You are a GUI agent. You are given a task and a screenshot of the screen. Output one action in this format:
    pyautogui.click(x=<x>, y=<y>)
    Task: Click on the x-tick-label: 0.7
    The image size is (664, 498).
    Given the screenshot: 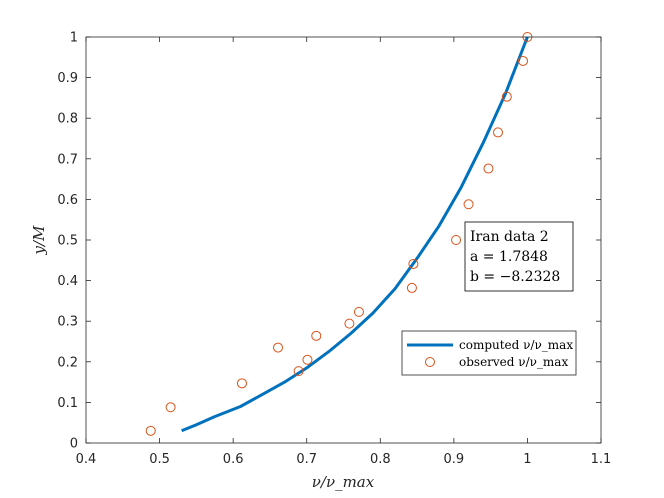 What is the action you would take?
    pyautogui.click(x=306, y=459)
    